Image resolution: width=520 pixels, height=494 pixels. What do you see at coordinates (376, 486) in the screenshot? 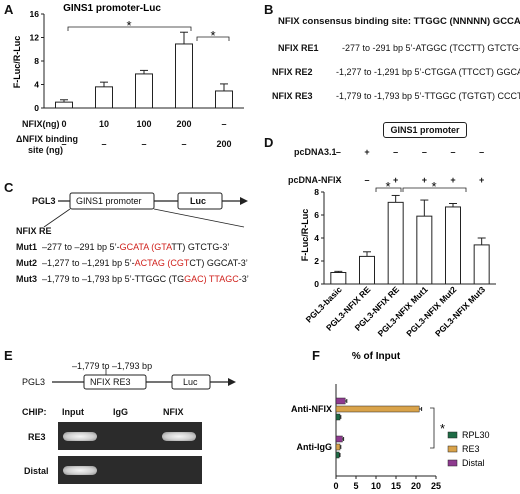
I see `panel-f-xtick-label: 10` at bounding box center [376, 486].